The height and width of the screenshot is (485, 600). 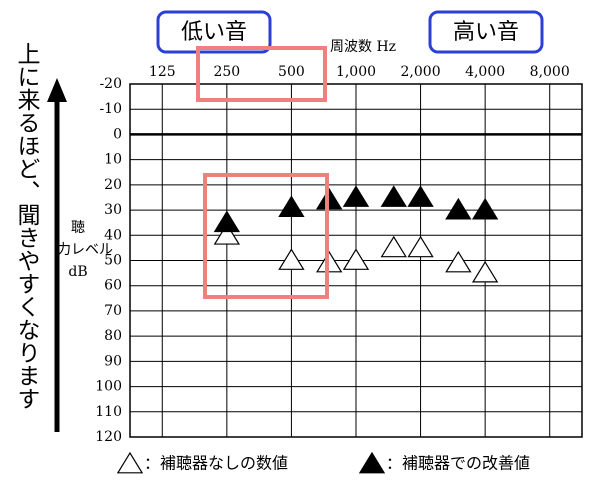 What do you see at coordinates (110, 84) in the screenshot?
I see `y-tick-label: -20` at bounding box center [110, 84].